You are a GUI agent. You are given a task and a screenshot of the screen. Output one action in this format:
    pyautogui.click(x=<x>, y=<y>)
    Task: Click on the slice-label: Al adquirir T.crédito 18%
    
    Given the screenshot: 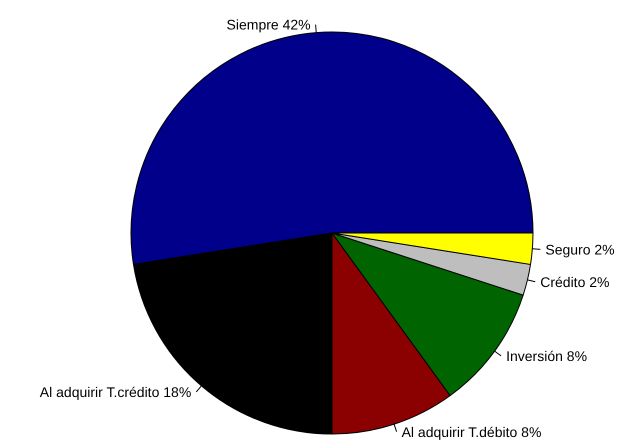 What is the action you would take?
    pyautogui.click(x=116, y=392)
    